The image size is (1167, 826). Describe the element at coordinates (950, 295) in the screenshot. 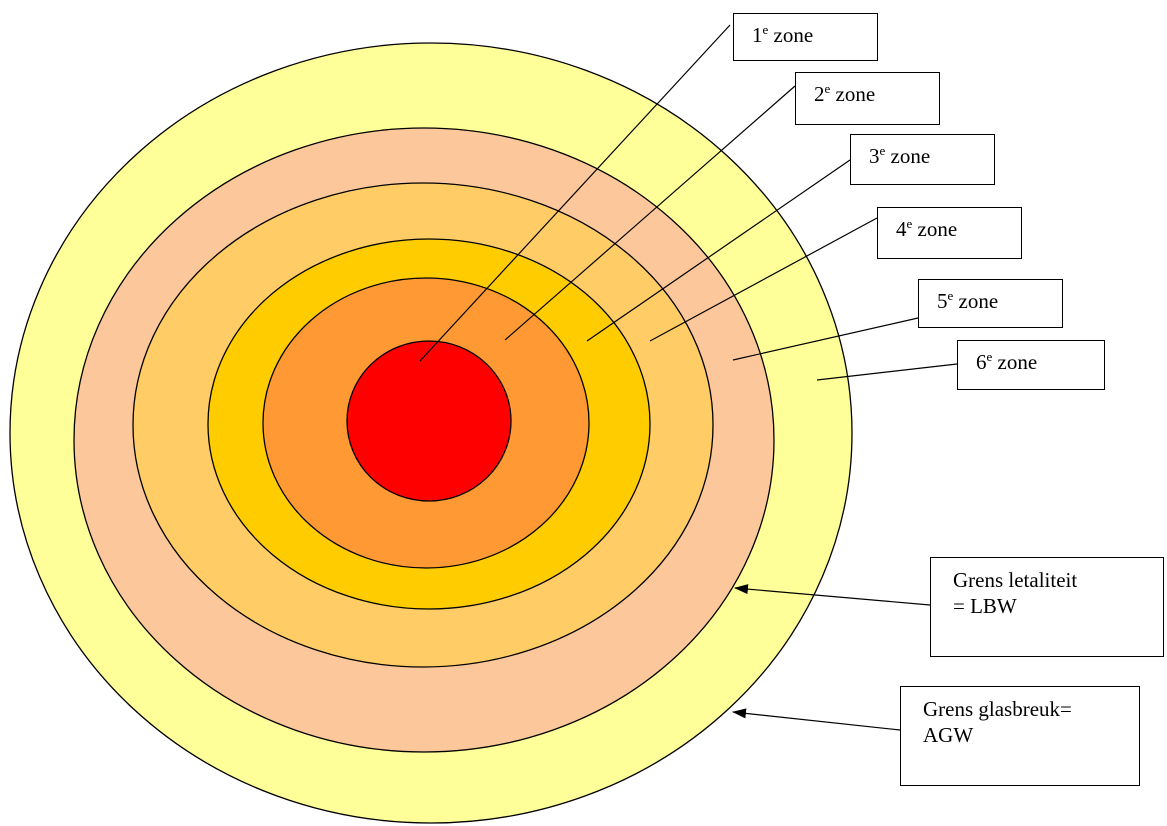

I see `zone-5-suffix: e` at that location.